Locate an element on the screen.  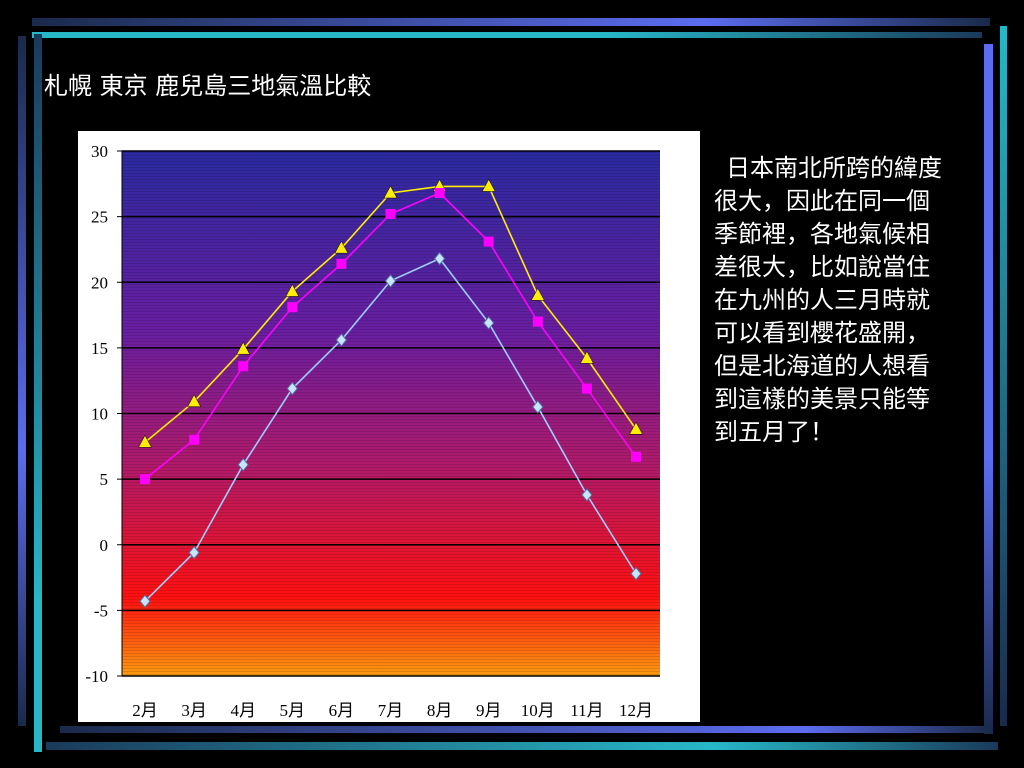
y-tick-label: 20 is located at coordinates (99, 282).